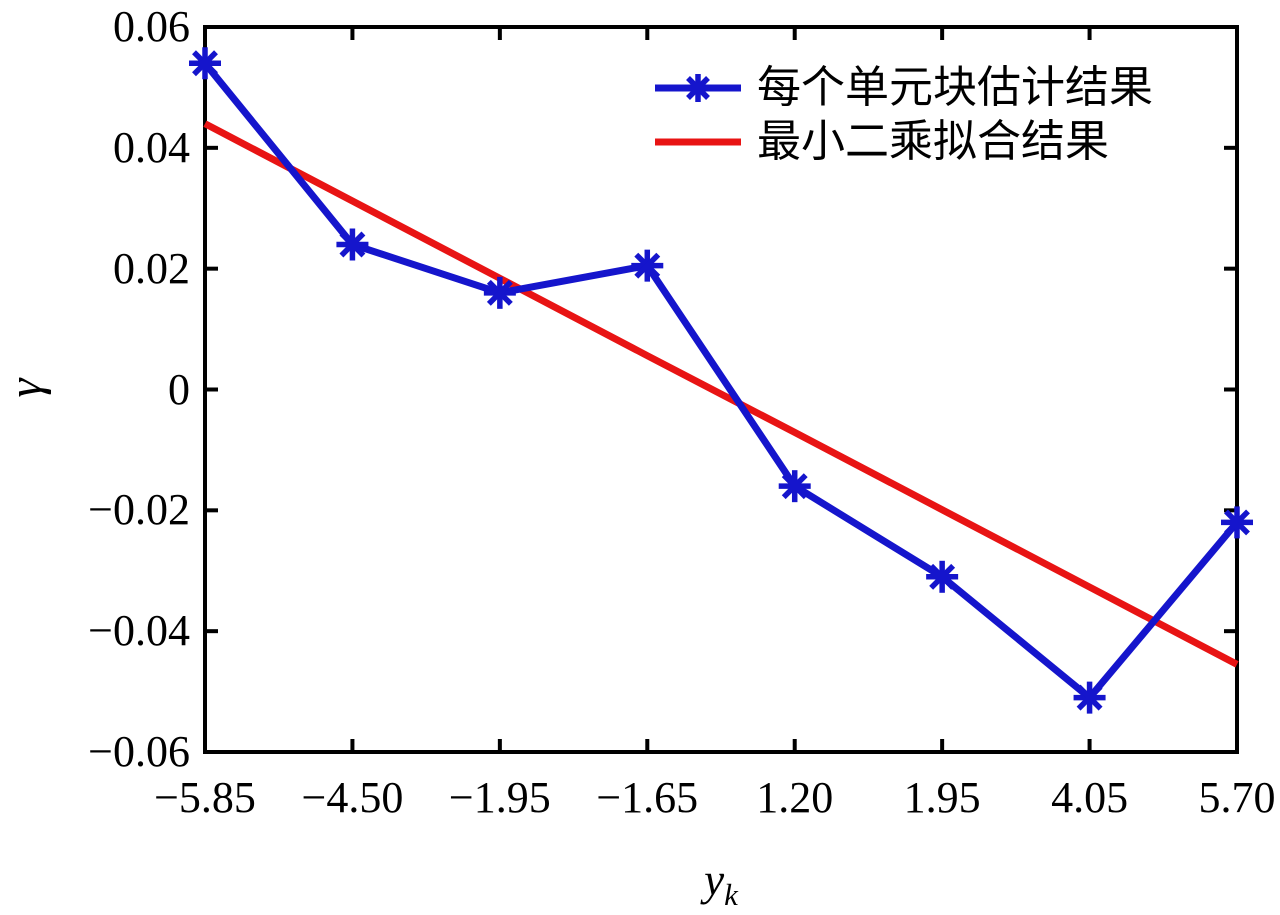 The height and width of the screenshot is (915, 1280). I want to click on legend-swatch-line-asterisk-icon, so click(698, 88).